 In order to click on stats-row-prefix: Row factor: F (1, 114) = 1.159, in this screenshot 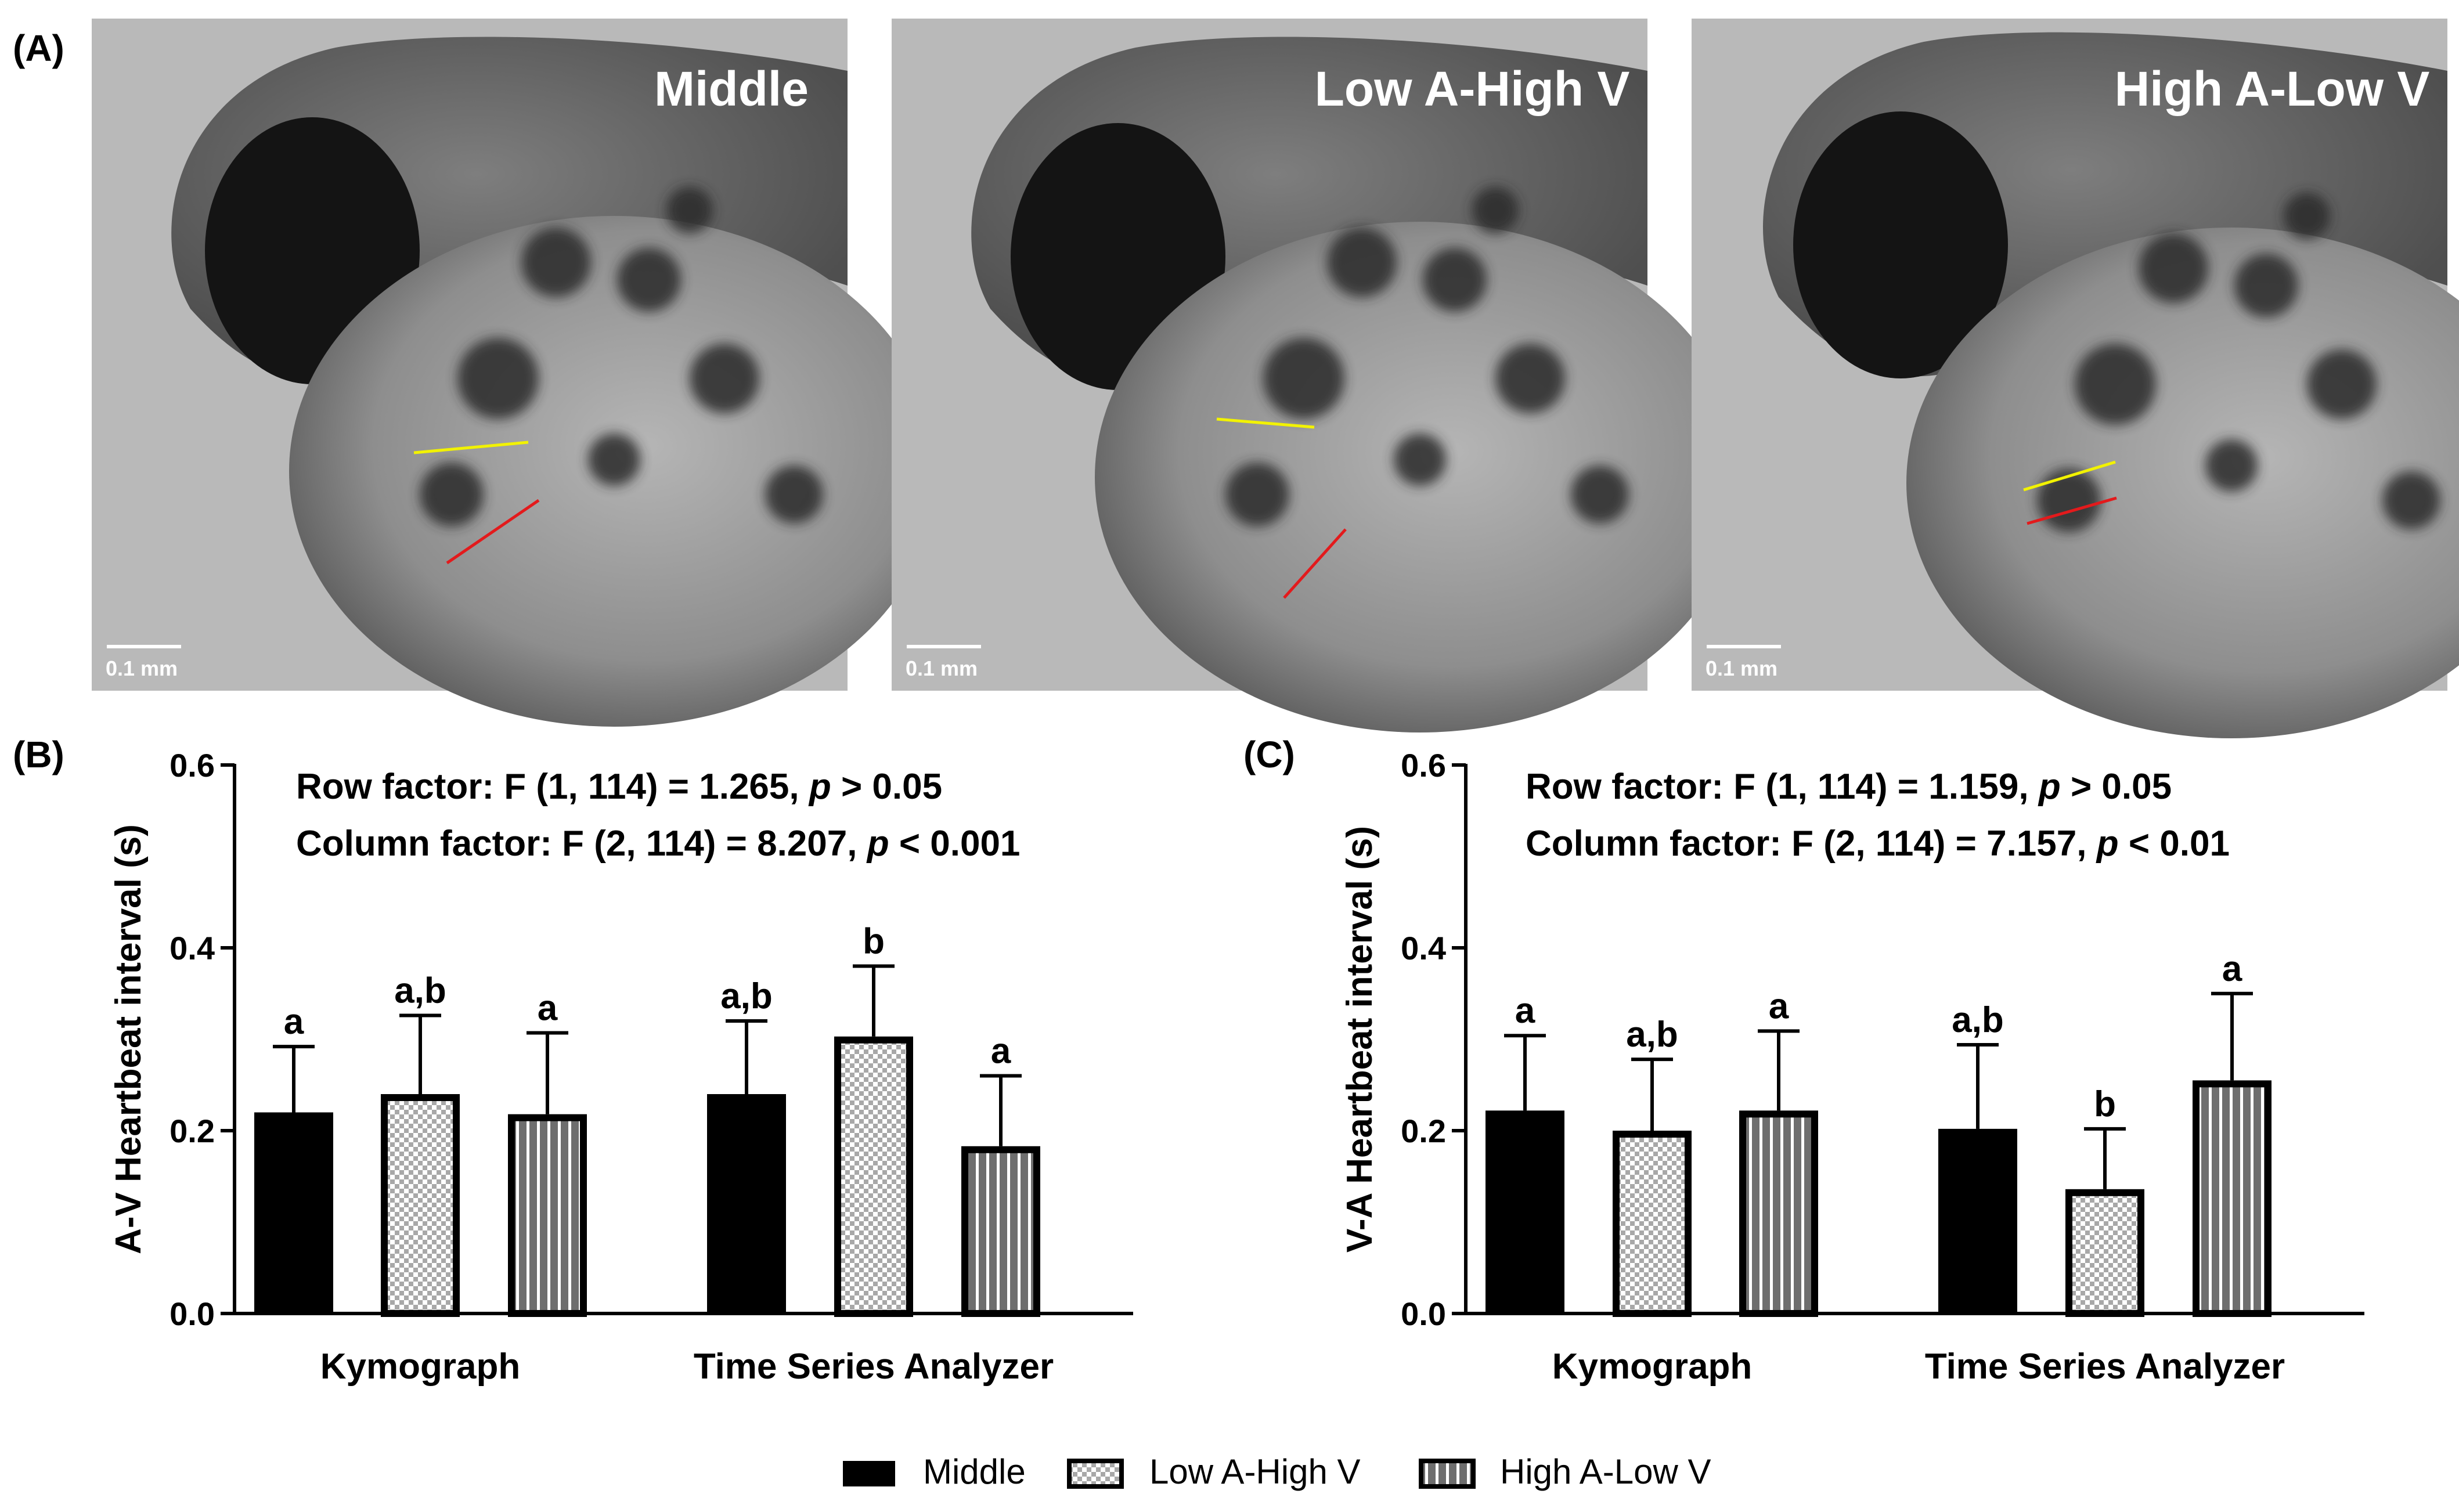, I will do `click(1782, 787)`.